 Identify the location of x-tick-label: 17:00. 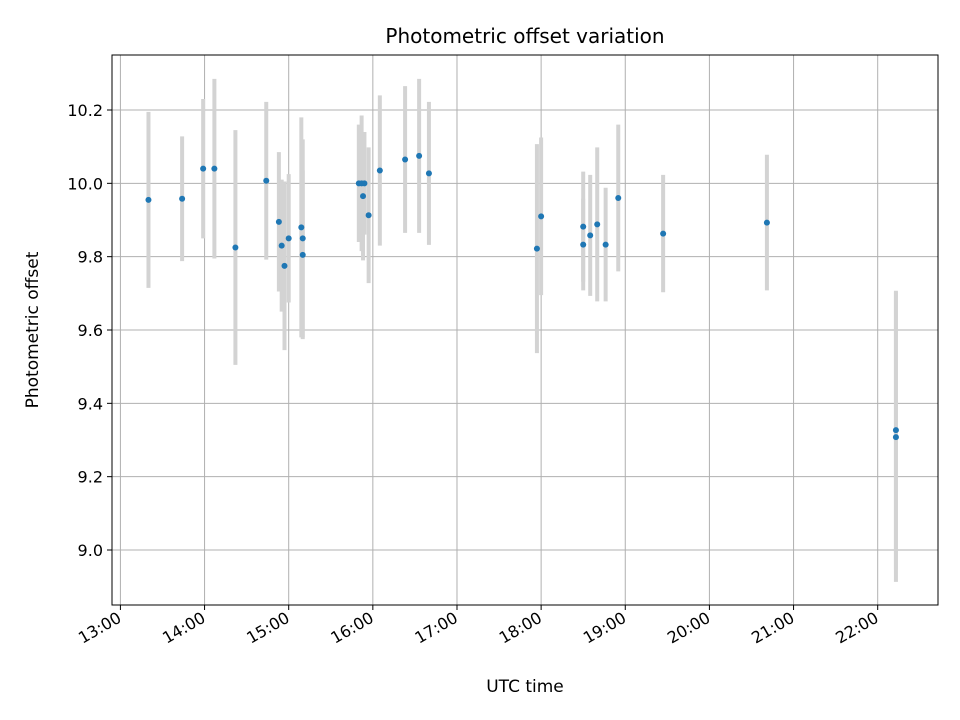
(436, 628).